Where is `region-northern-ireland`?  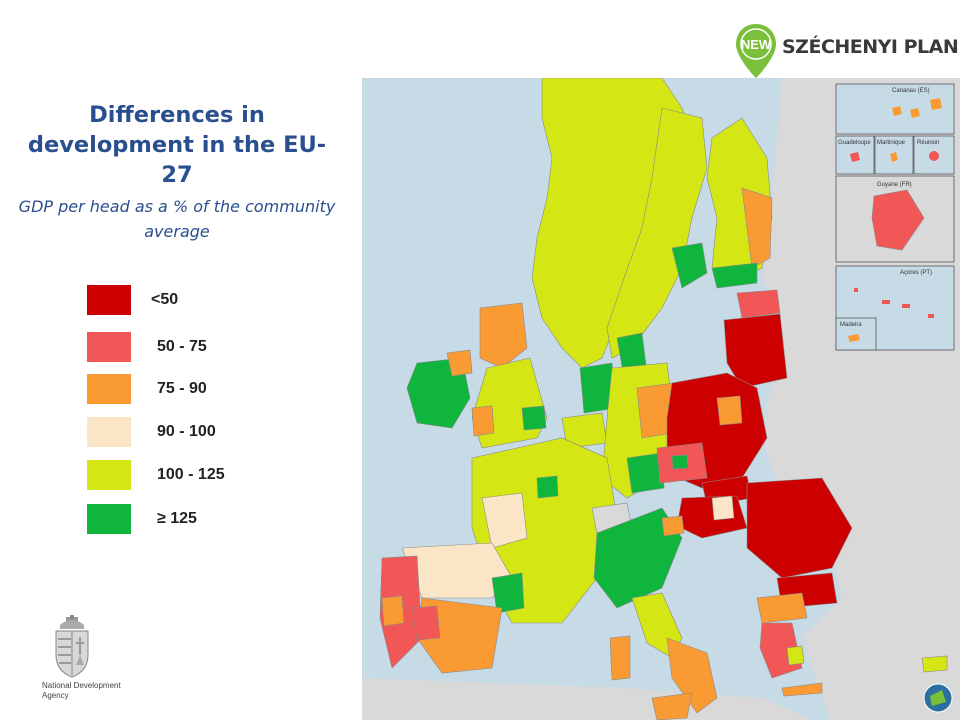 region-northern-ireland is located at coordinates (459, 363).